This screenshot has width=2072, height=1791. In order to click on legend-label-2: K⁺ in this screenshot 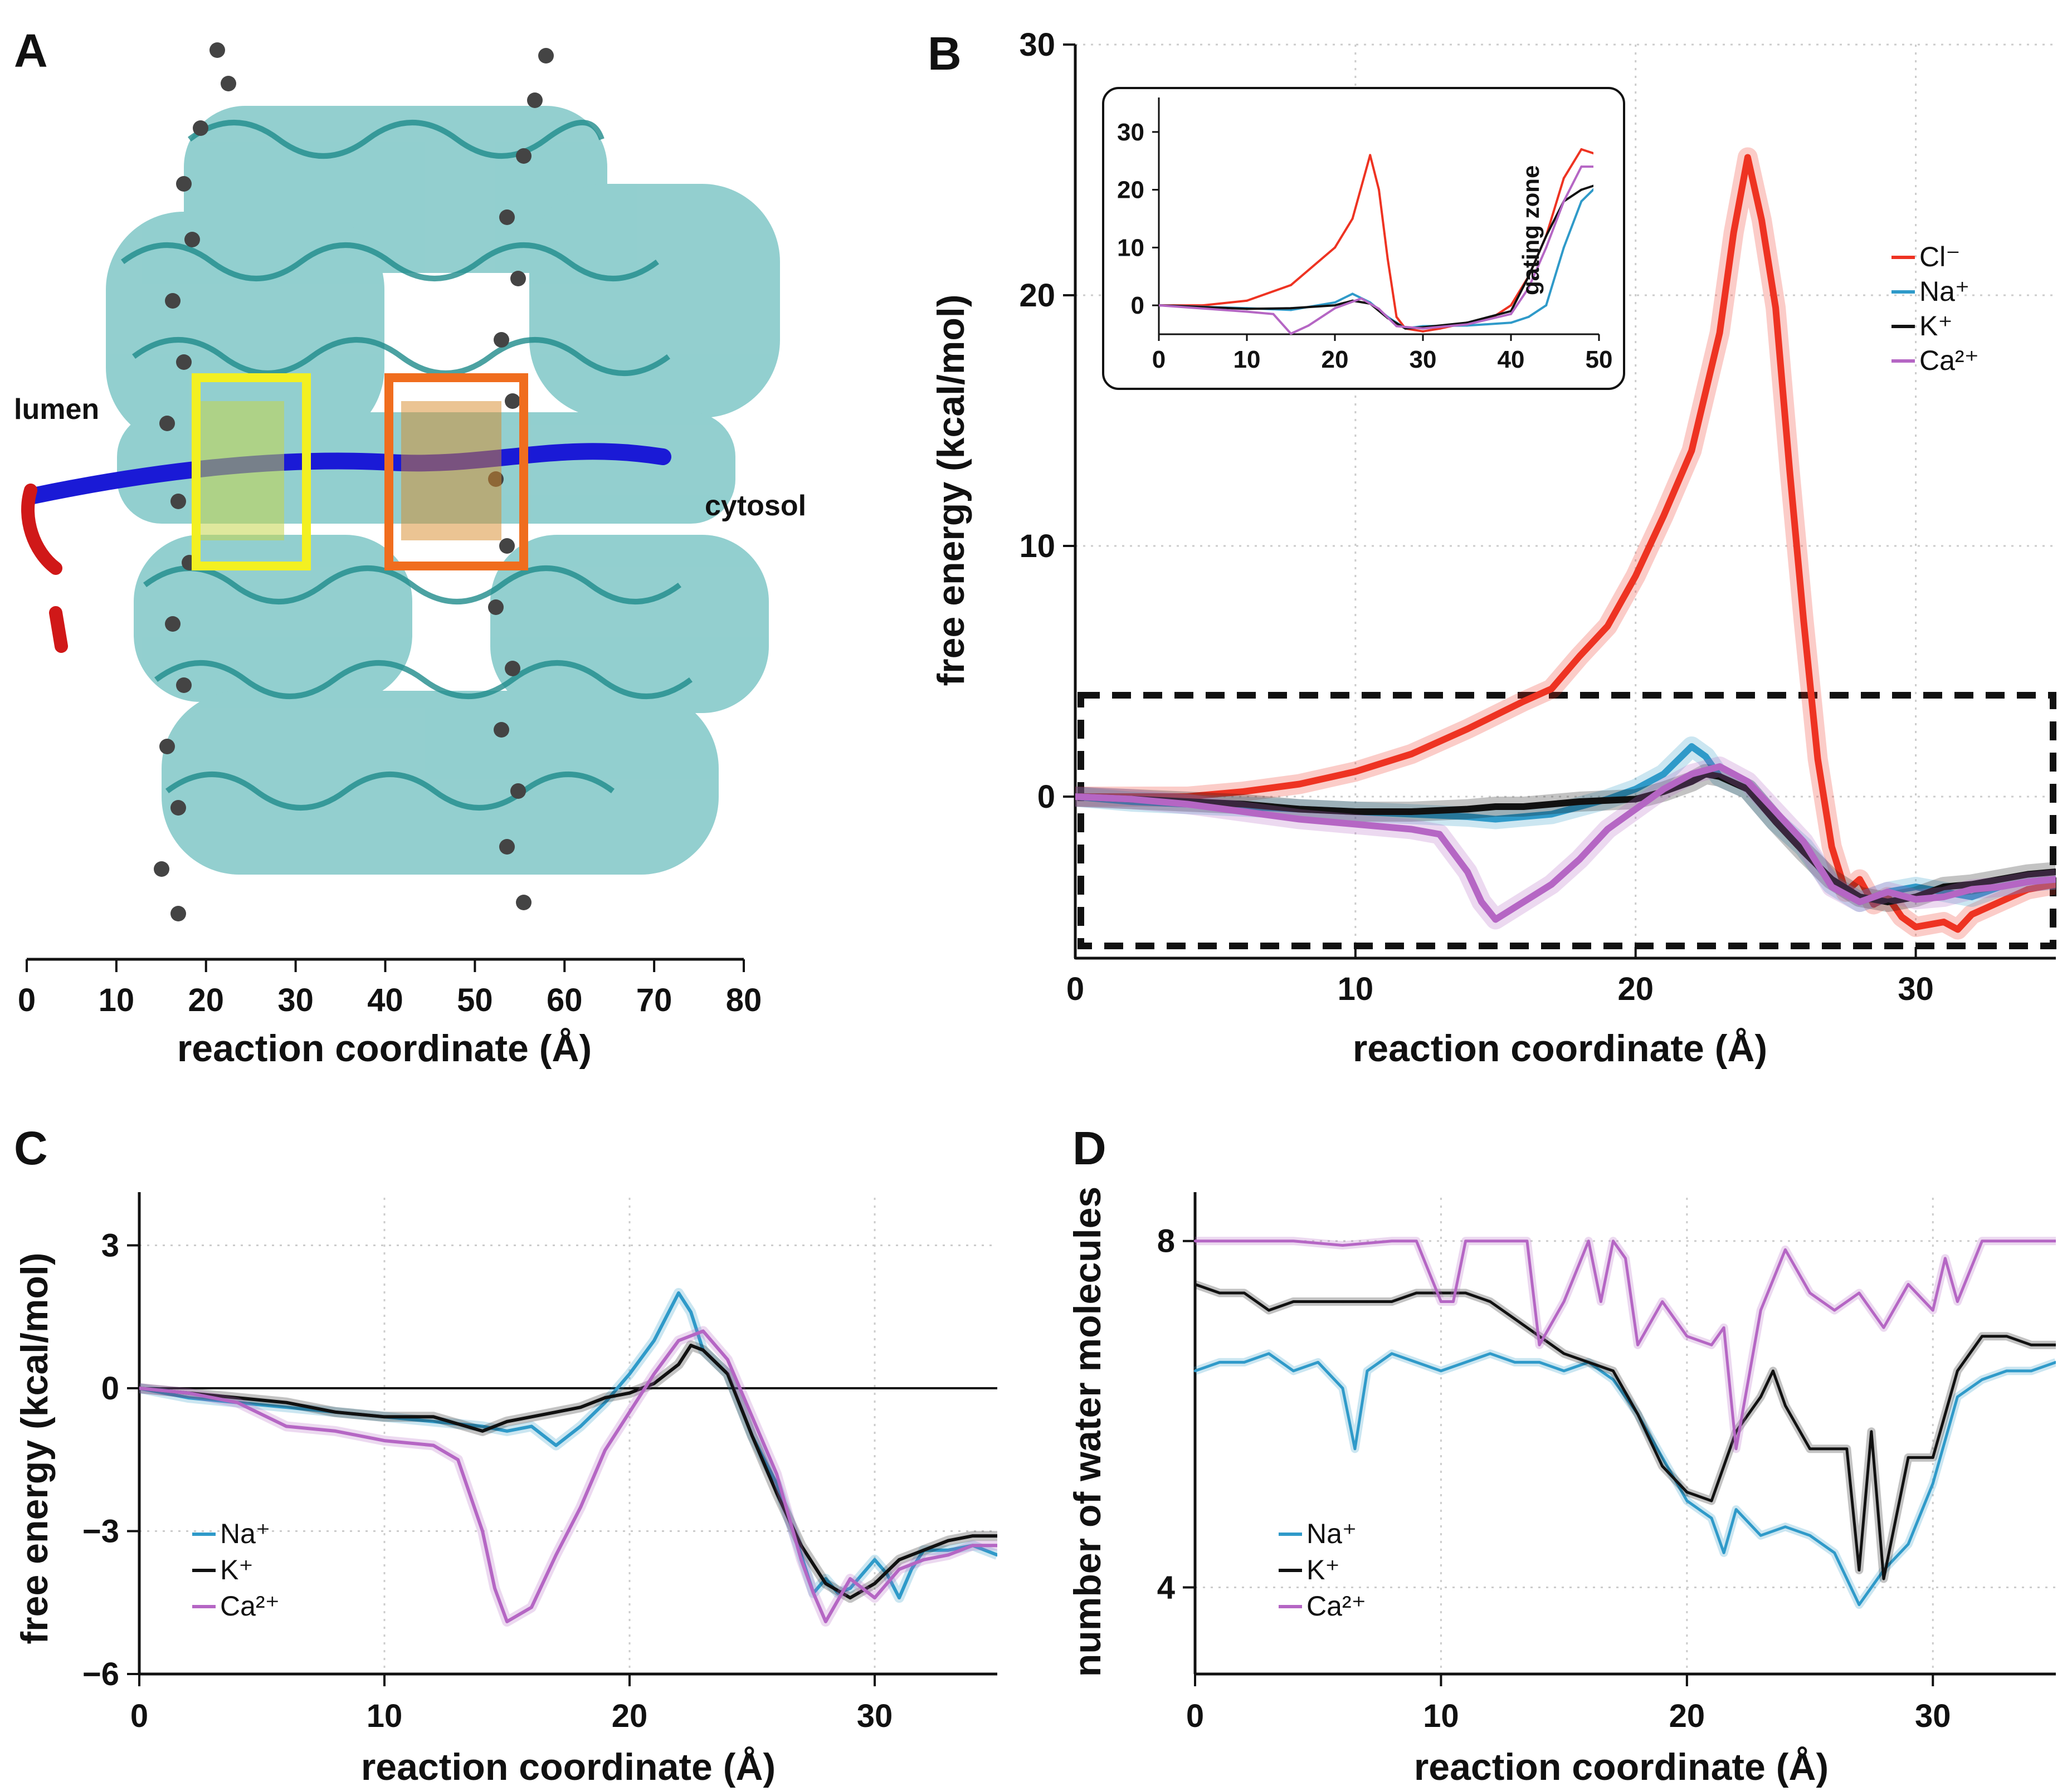, I will do `click(1936, 325)`.